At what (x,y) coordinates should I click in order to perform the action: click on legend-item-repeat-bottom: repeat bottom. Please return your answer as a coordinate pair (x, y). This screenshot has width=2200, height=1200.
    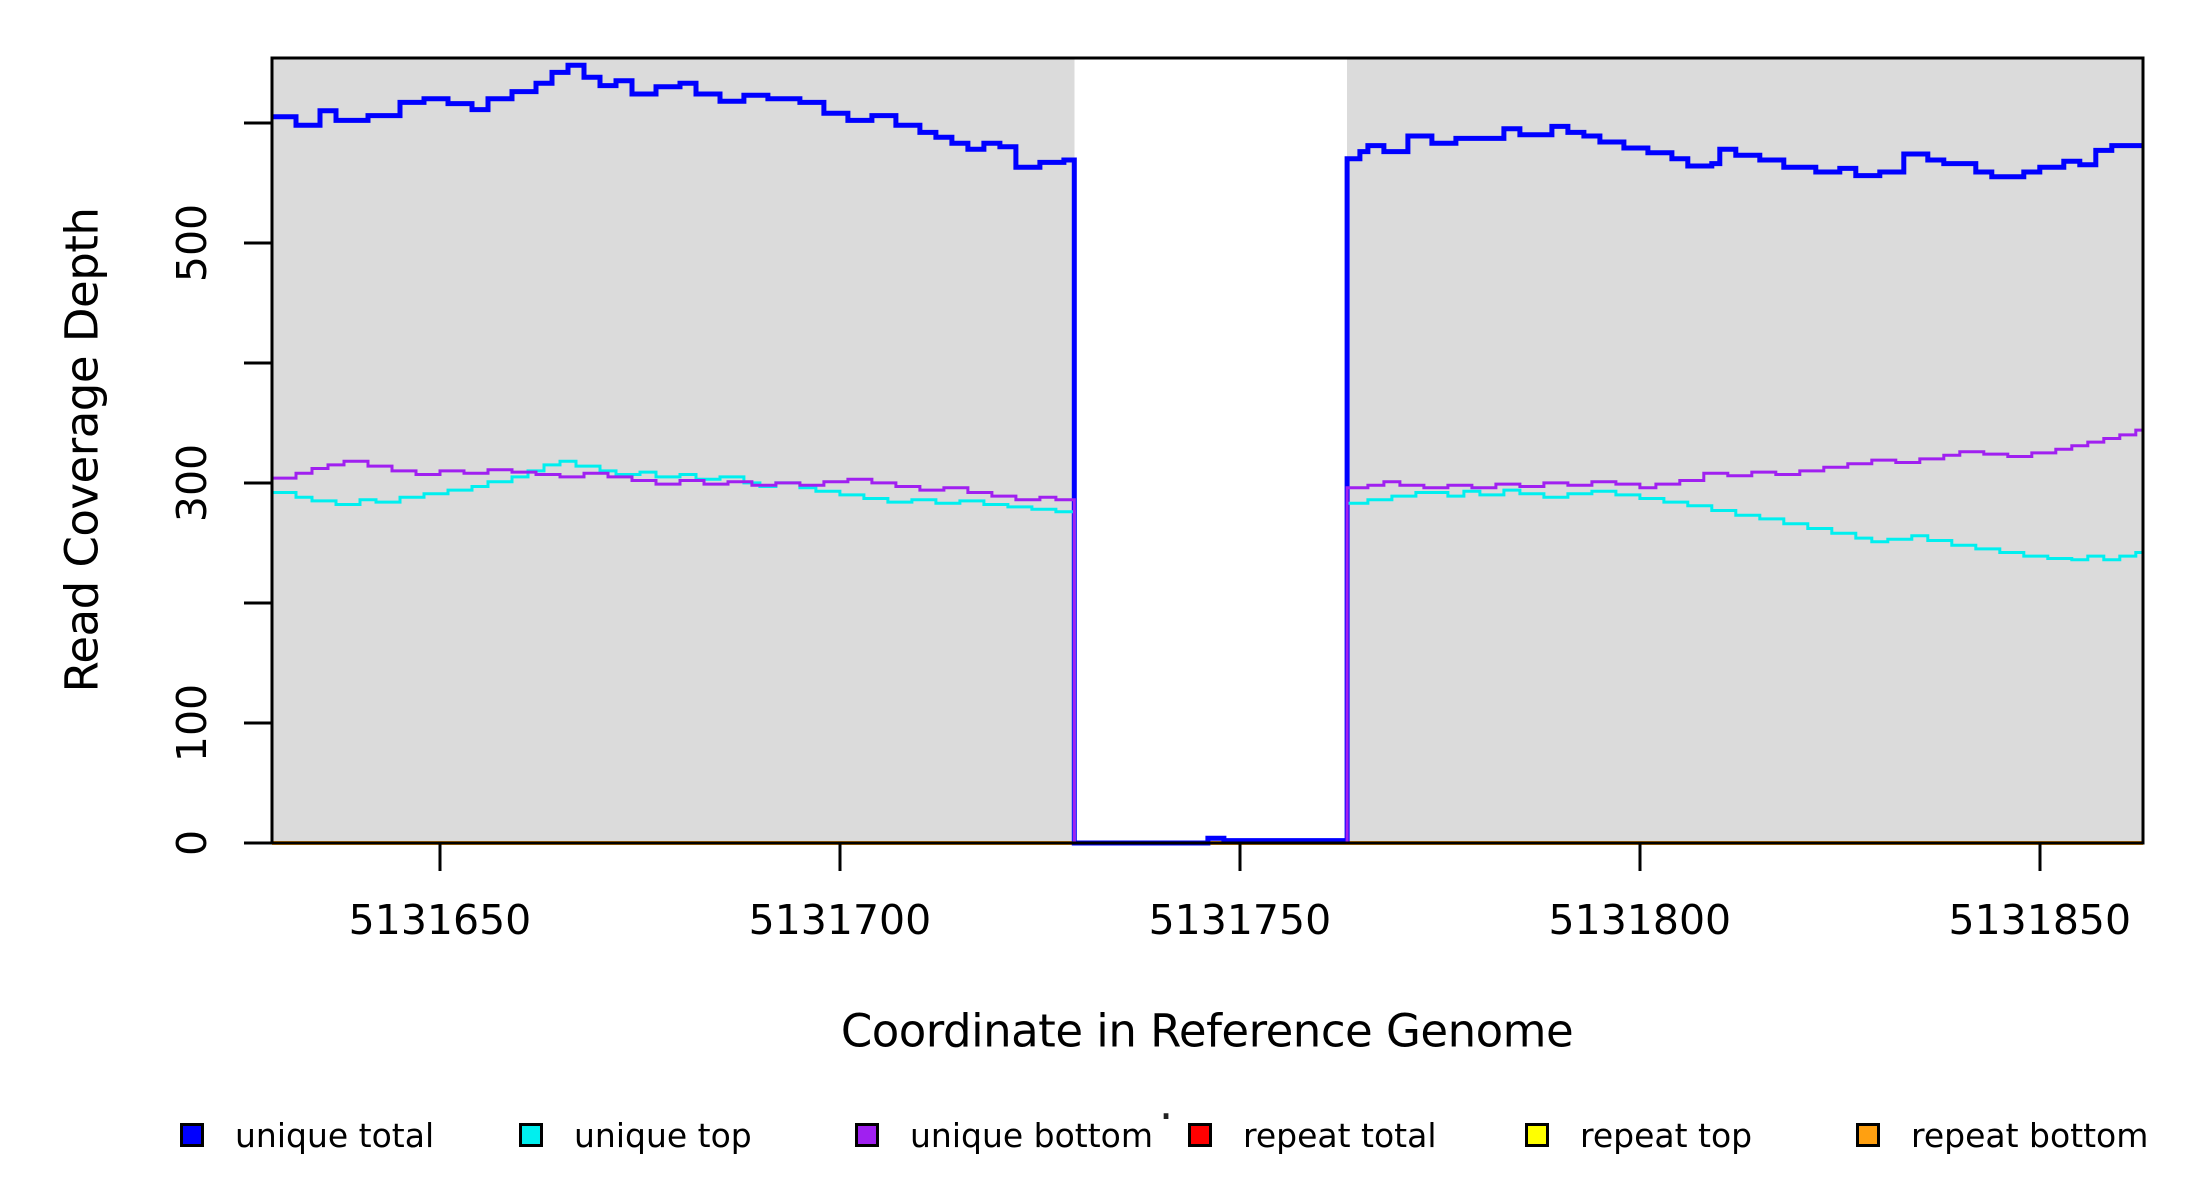
    Looking at the image, I should click on (2002, 1135).